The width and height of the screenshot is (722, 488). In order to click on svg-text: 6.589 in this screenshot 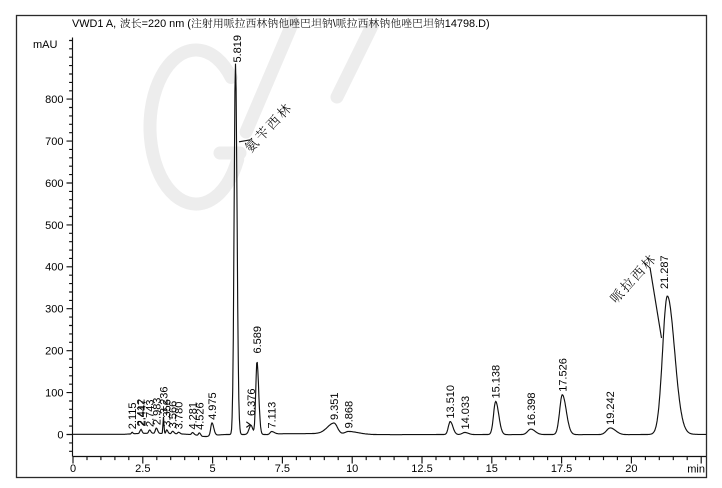, I will do `click(258, 340)`.